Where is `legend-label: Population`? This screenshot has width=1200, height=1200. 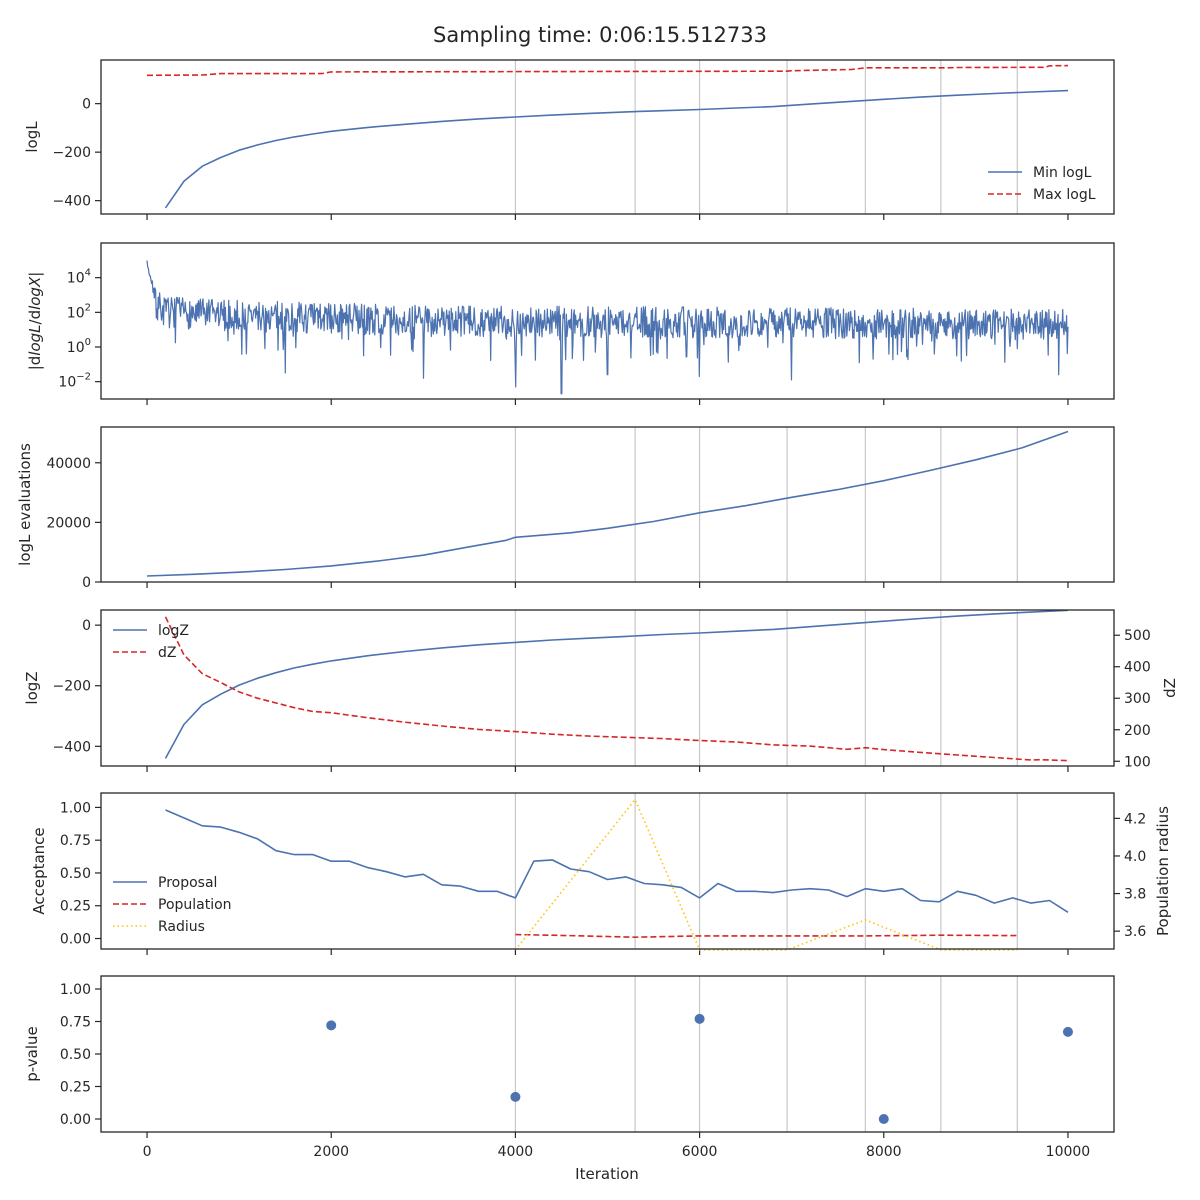 legend-label: Population is located at coordinates (195, 905).